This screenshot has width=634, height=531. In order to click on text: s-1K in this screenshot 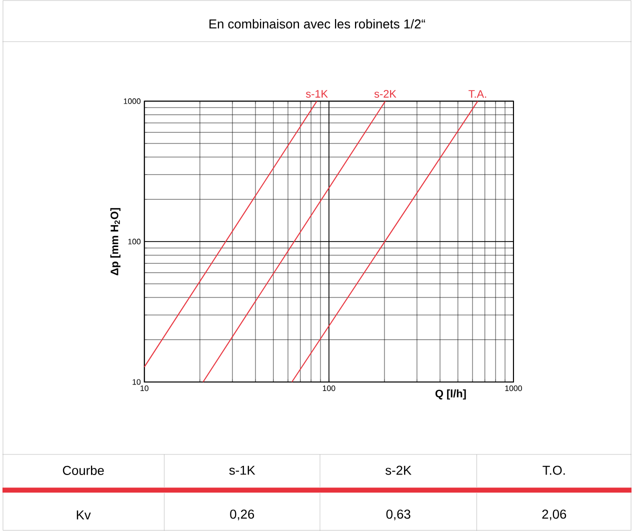, I will do `click(242, 470)`.